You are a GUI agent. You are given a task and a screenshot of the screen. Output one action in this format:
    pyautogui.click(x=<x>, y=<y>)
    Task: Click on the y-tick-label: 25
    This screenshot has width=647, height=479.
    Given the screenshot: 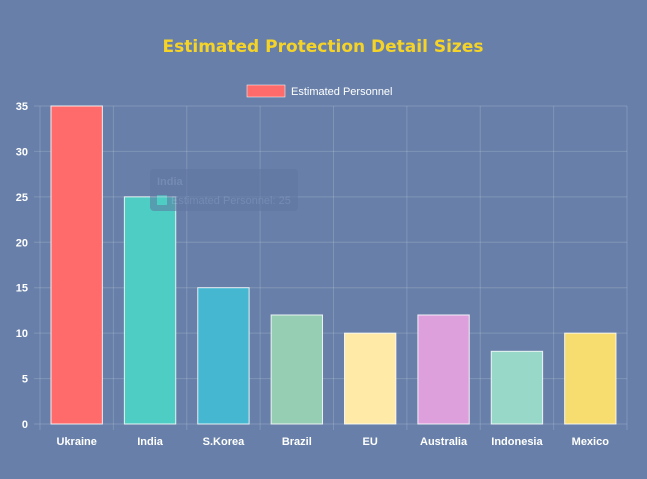 What is the action you would take?
    pyautogui.click(x=22, y=198)
    